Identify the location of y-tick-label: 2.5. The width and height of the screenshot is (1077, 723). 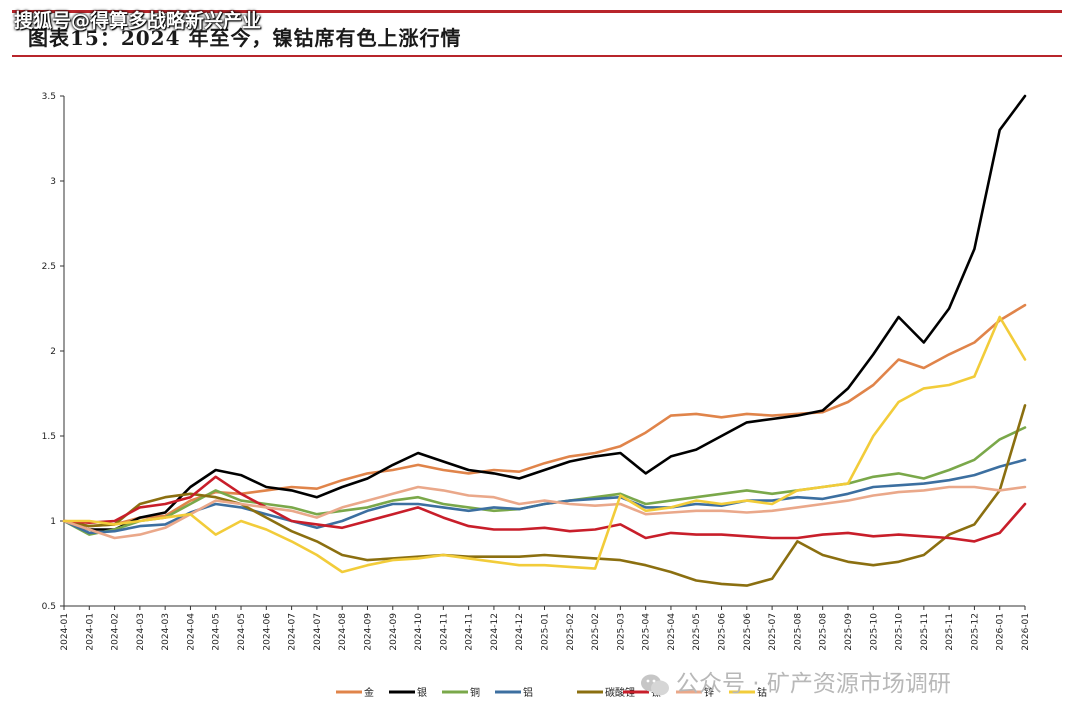
(49, 267).